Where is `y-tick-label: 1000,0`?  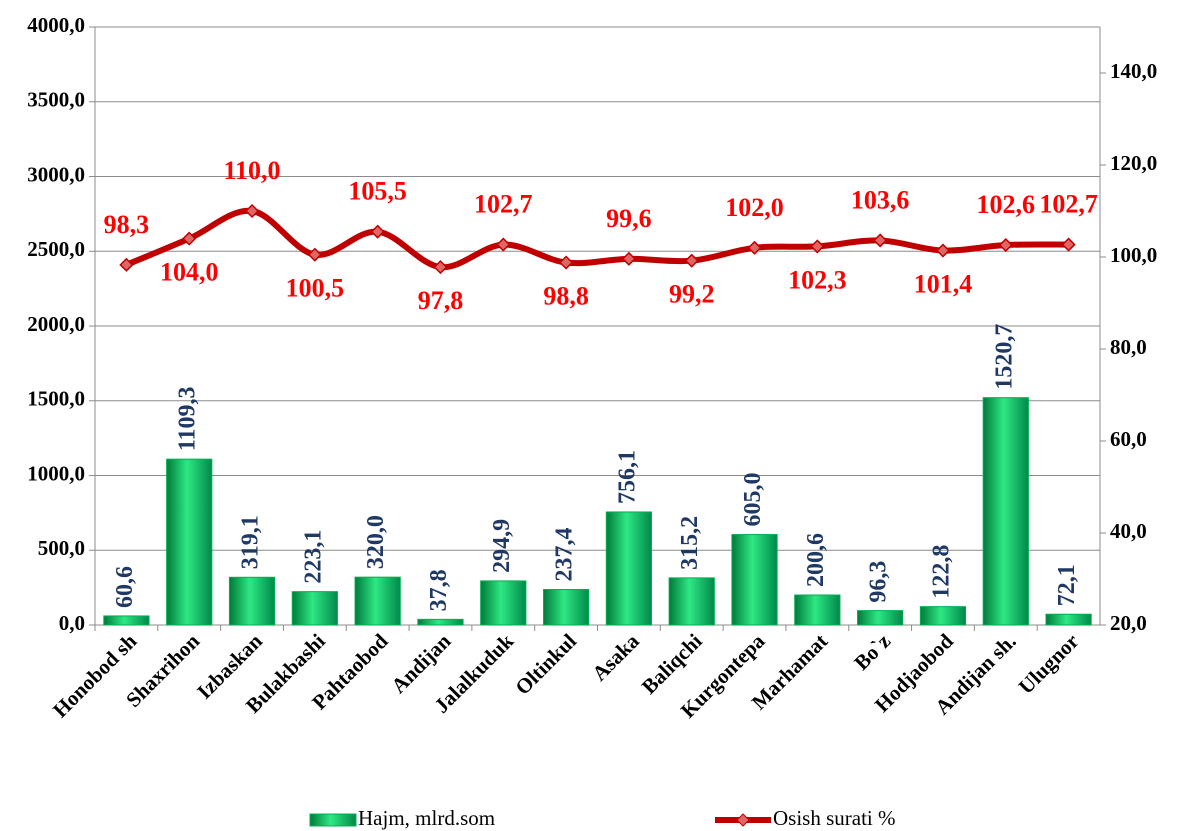
y-tick-label: 1000,0 is located at coordinates (56, 473).